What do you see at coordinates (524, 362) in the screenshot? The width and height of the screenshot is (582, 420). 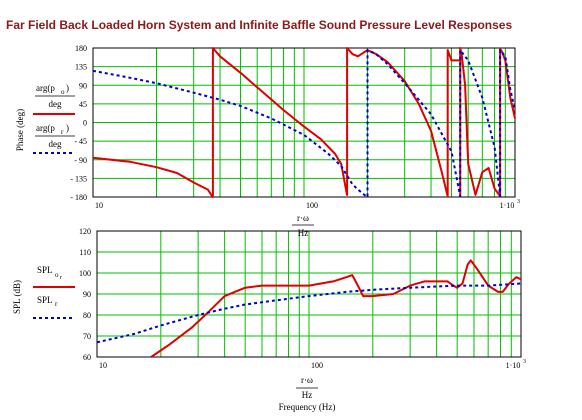 I see `spl-x-tick-exponent: 3` at bounding box center [524, 362].